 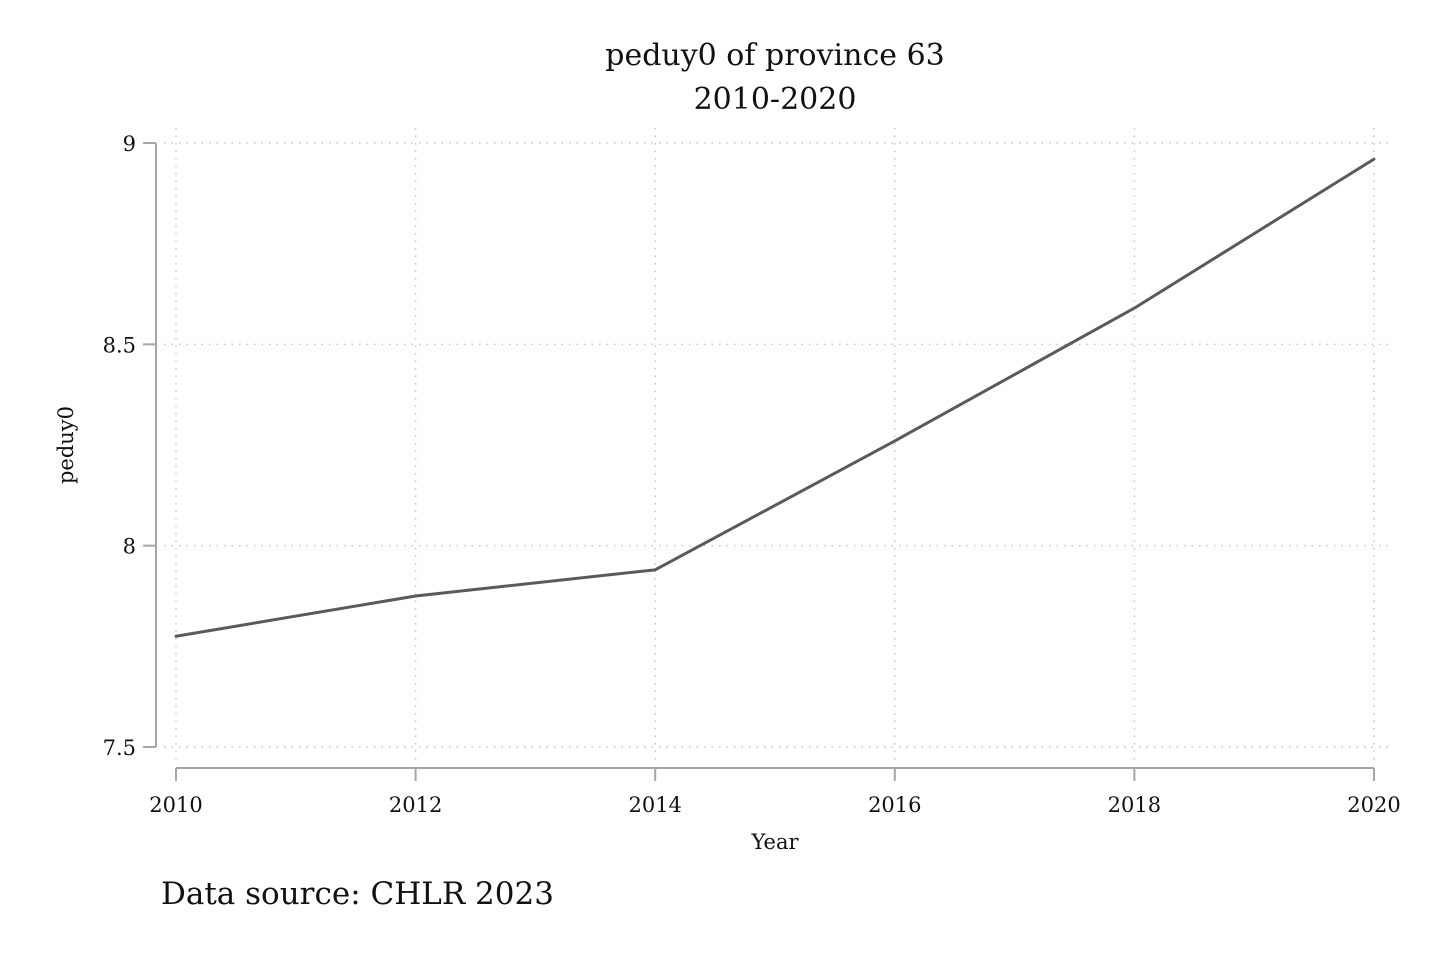 What do you see at coordinates (357, 894) in the screenshot?
I see `data-source-note: Data source: CHLR 2023` at bounding box center [357, 894].